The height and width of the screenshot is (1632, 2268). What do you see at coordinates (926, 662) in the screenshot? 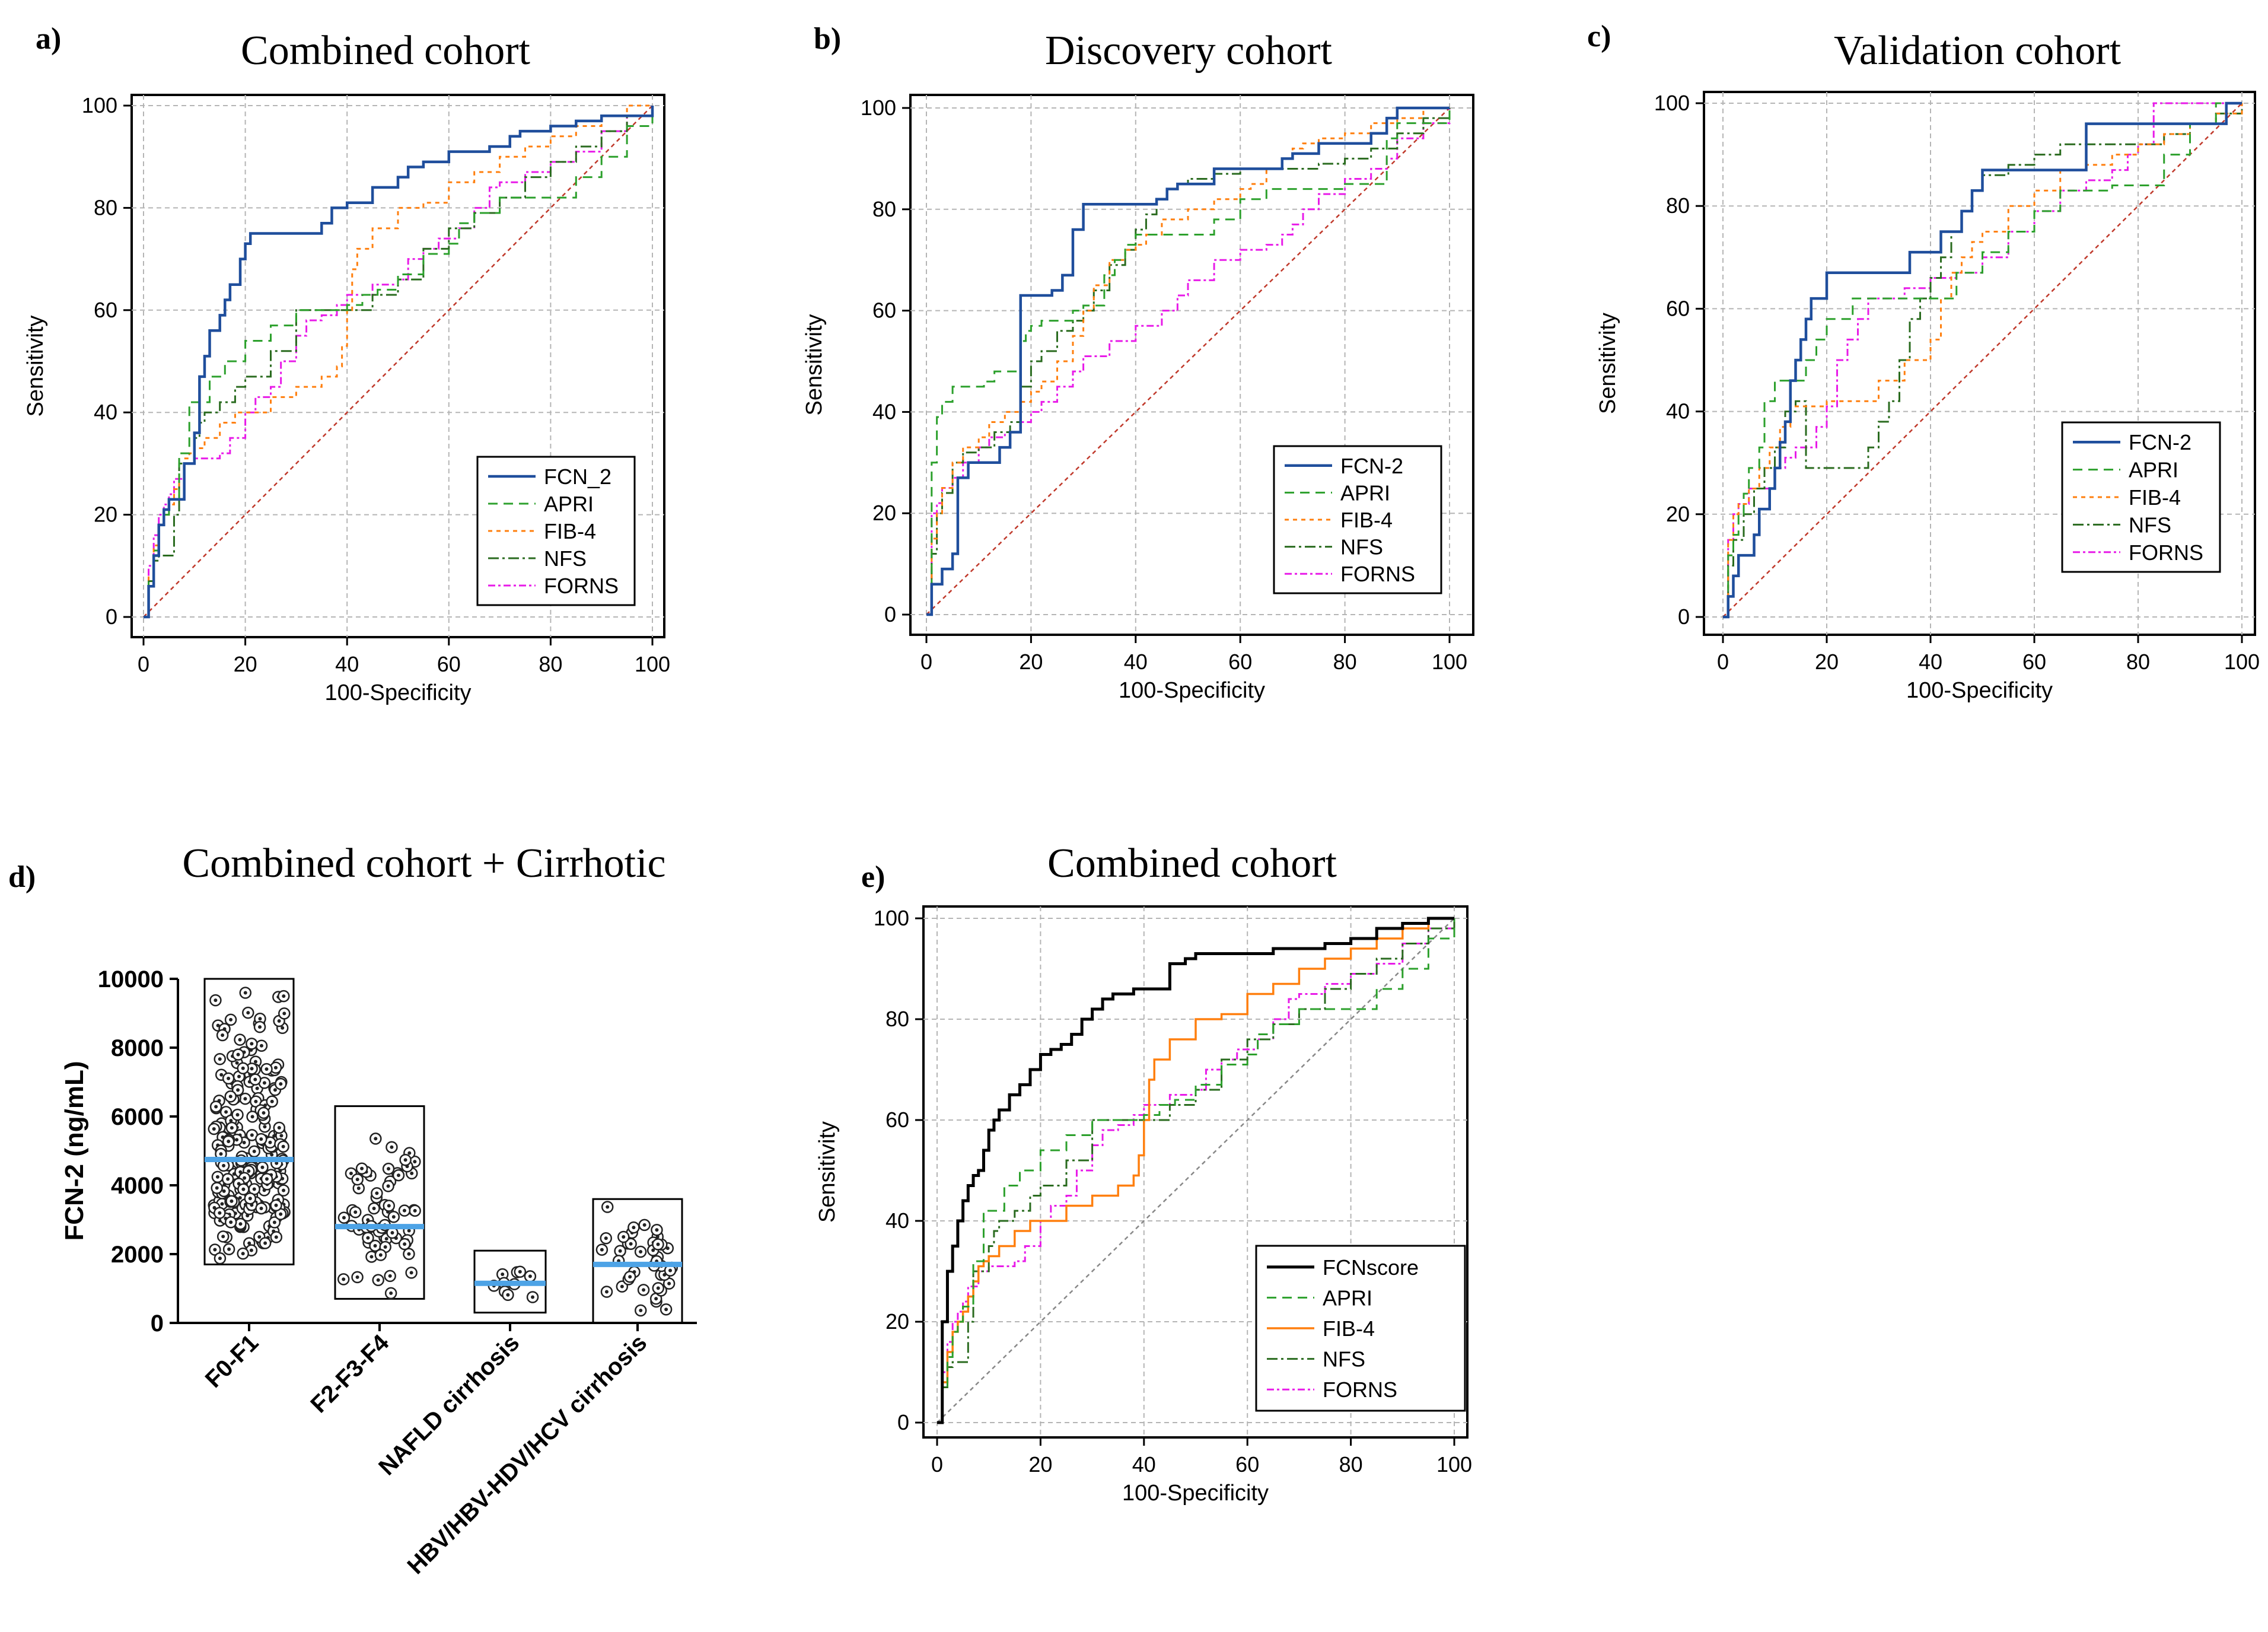
I see `x-tick-label: 0` at bounding box center [926, 662].